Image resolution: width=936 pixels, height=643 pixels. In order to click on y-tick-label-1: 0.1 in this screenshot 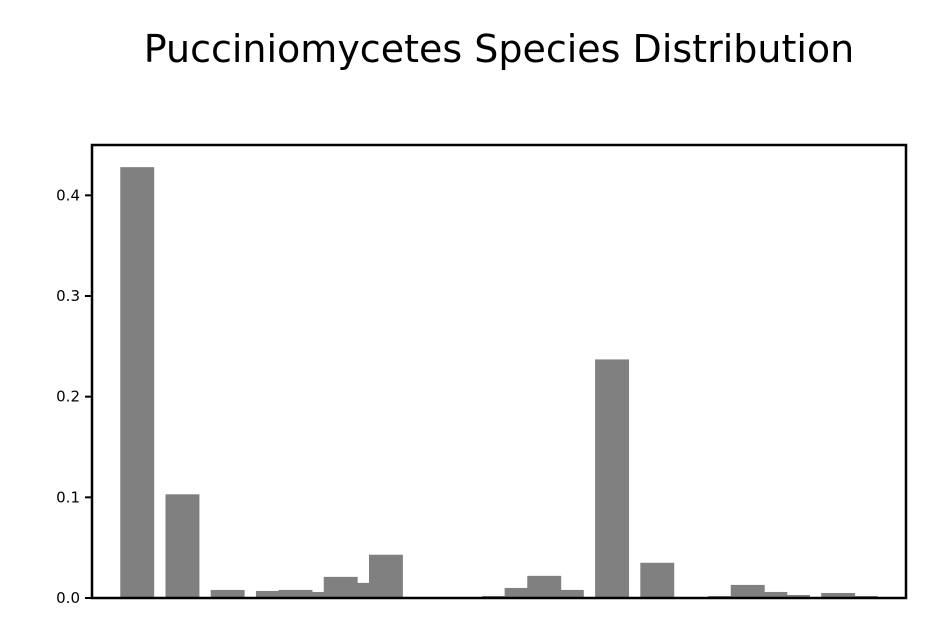, I will do `click(68, 497)`.